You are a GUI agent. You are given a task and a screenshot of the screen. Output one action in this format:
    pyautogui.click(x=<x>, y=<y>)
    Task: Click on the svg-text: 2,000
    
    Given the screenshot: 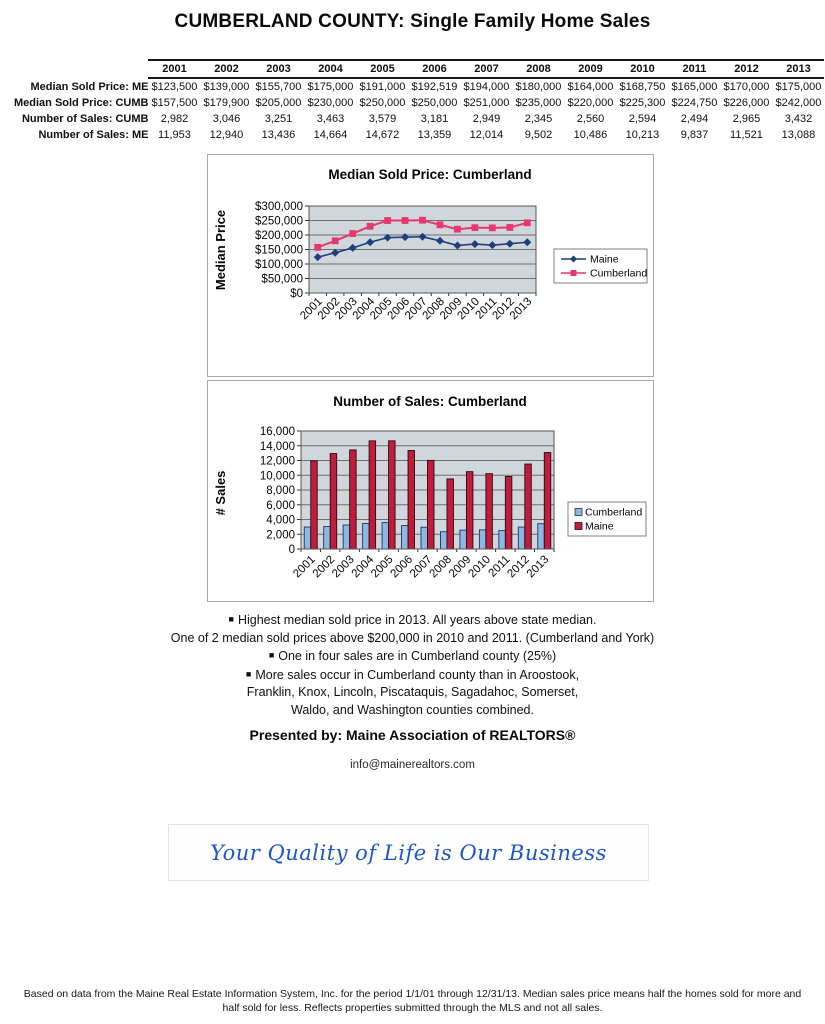 What is the action you would take?
    pyautogui.click(x=280, y=535)
    